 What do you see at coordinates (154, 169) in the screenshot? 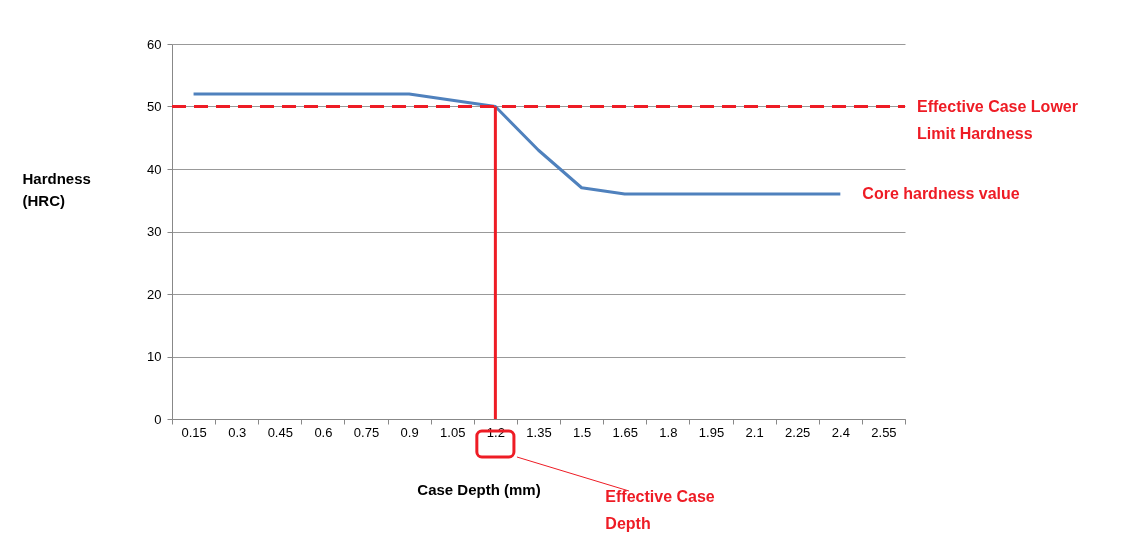
I see `y-tick-label: 40` at bounding box center [154, 169].